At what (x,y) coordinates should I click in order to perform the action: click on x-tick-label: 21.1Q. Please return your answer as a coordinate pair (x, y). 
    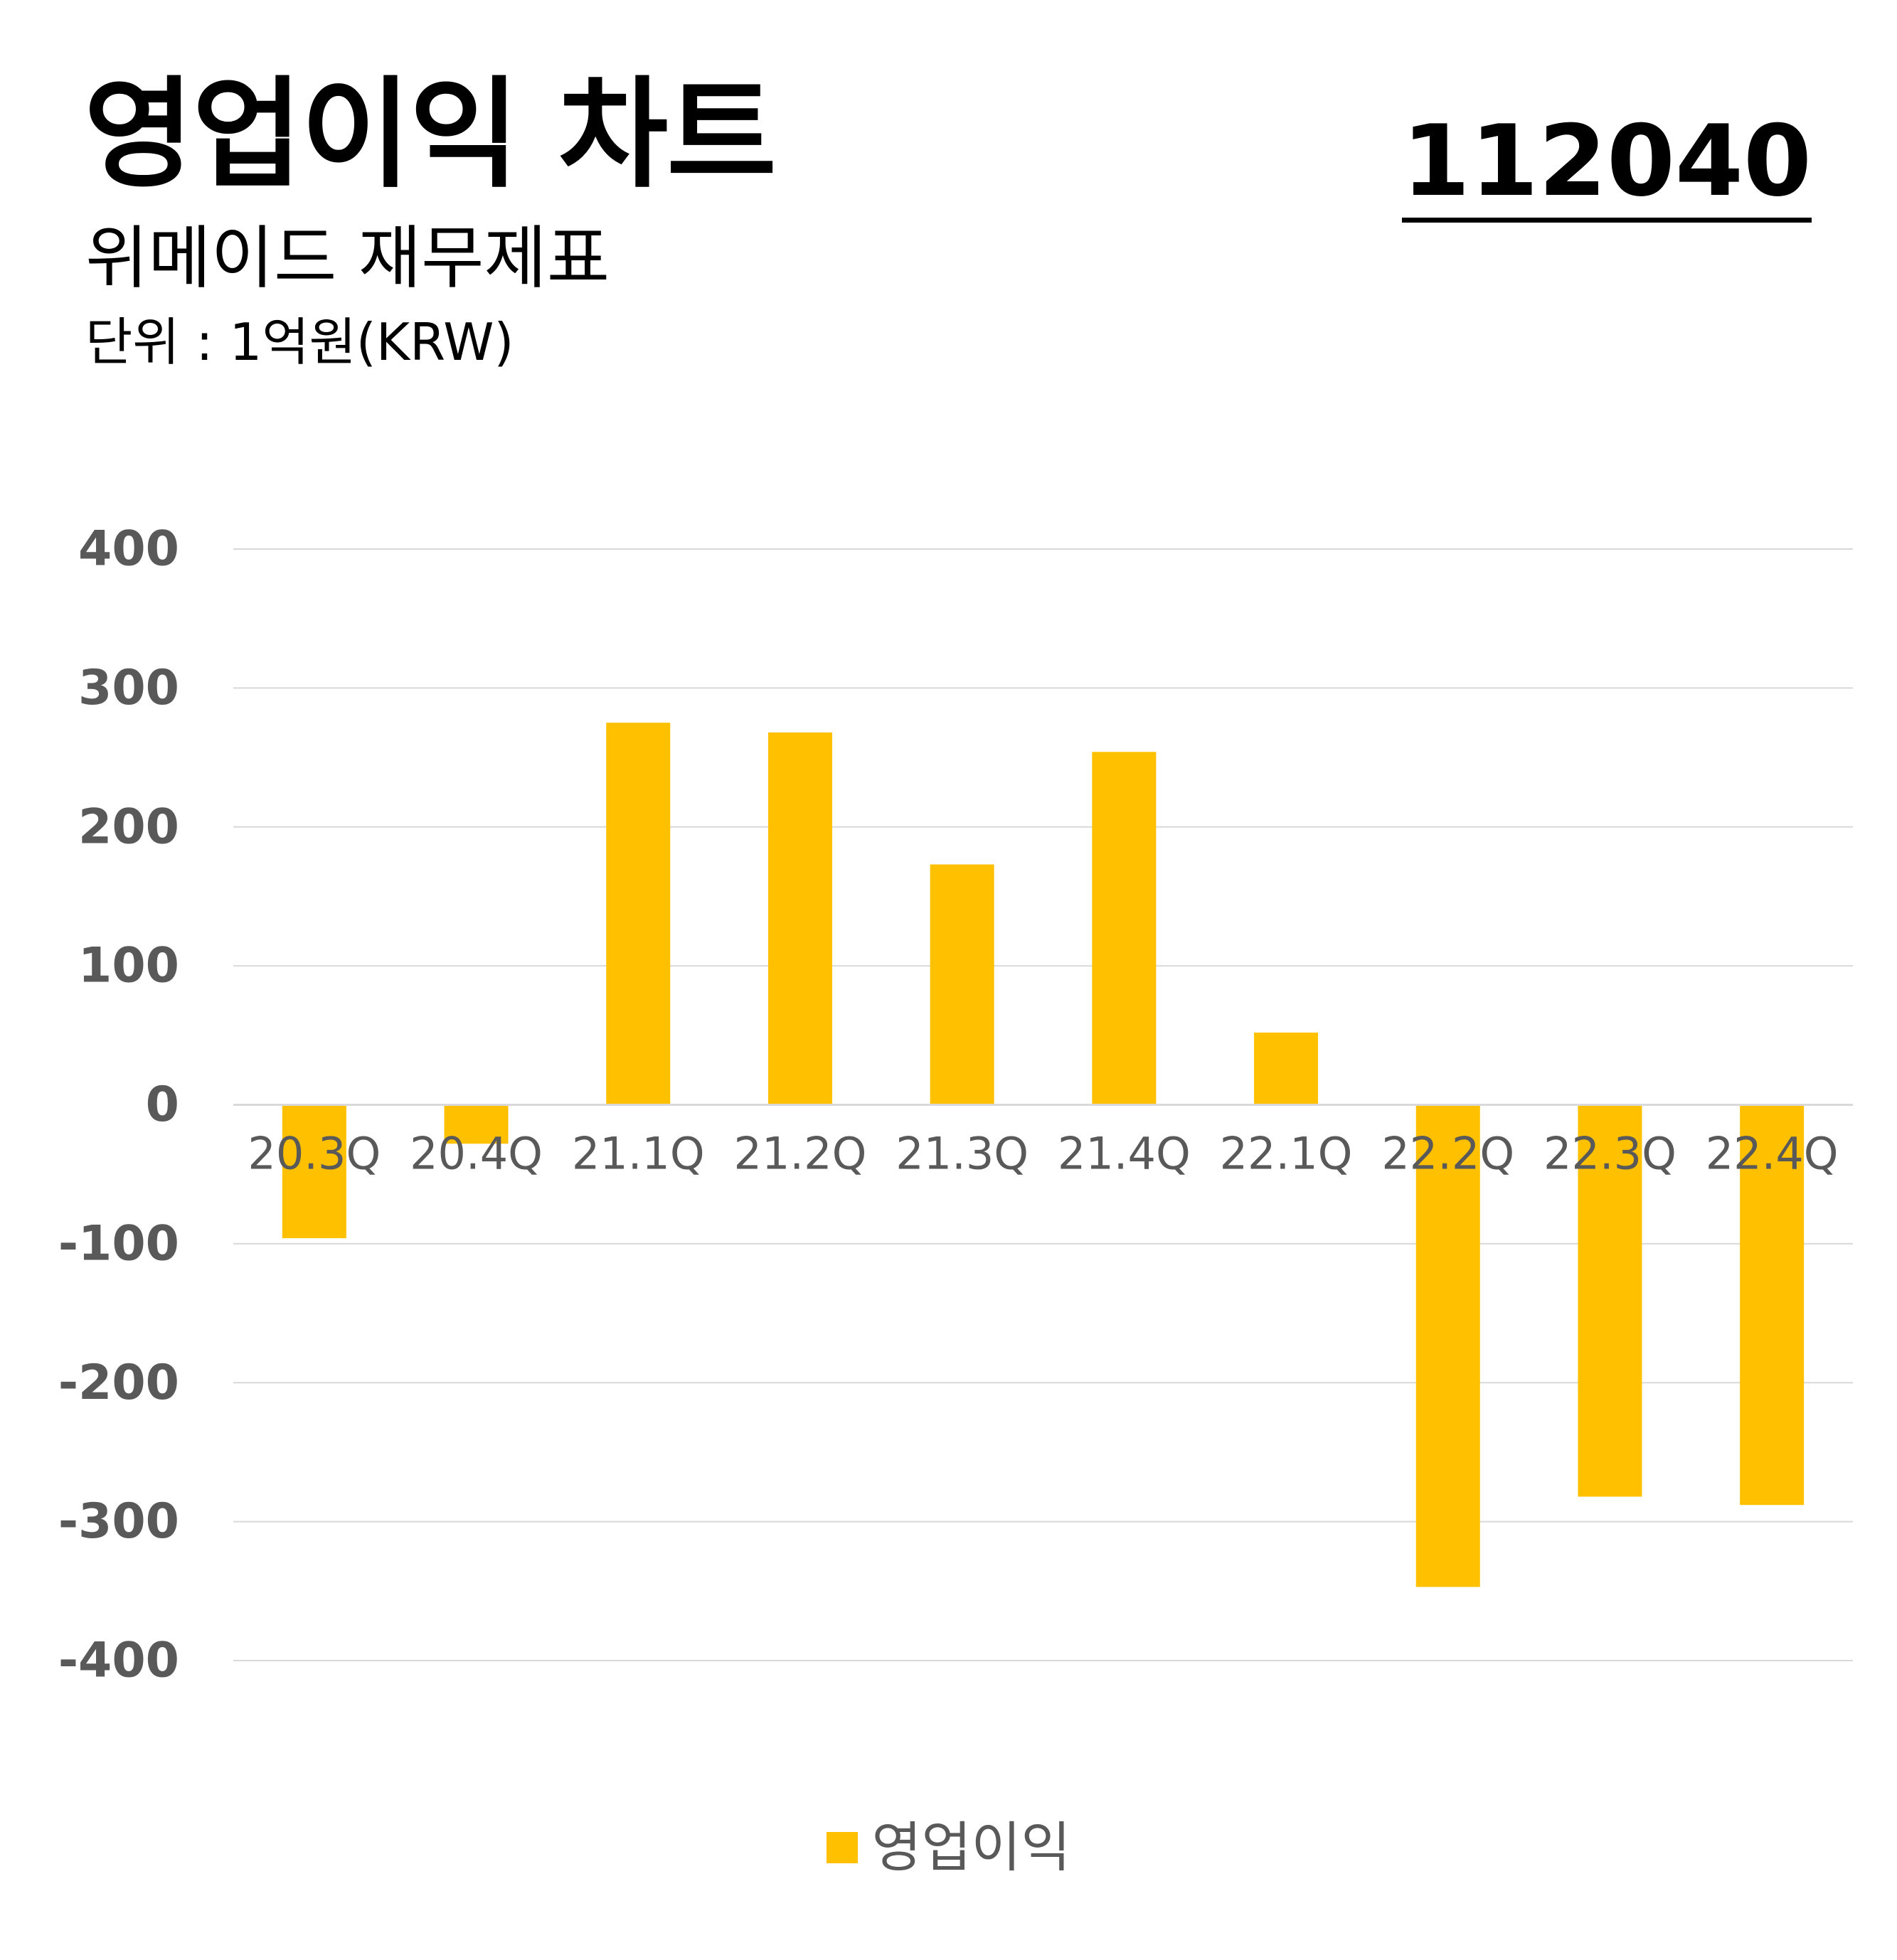
    Looking at the image, I should click on (638, 1154).